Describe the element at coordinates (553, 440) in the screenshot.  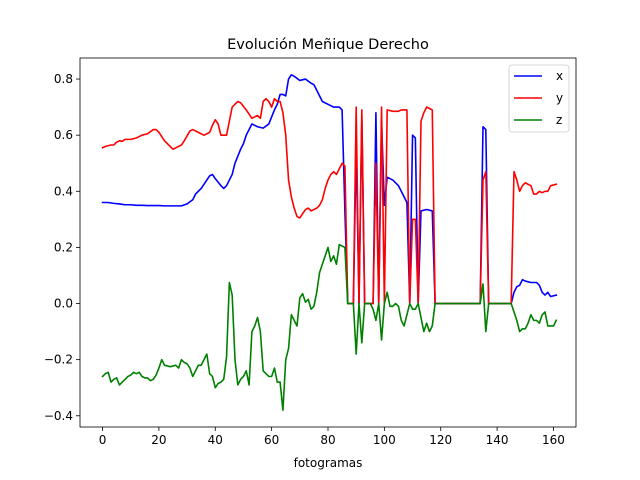
I see `x-tick-label: 160` at that location.